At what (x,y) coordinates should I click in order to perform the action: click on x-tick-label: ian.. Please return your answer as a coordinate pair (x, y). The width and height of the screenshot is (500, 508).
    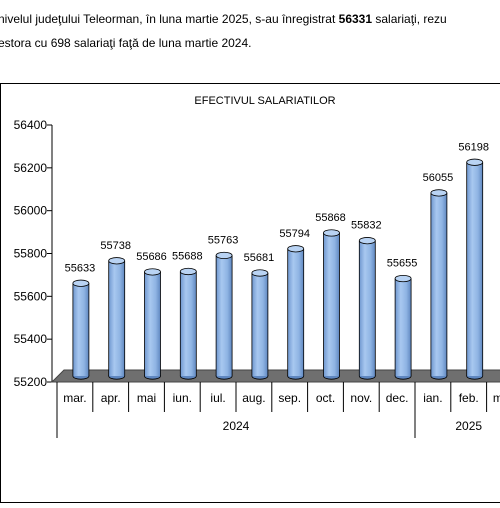
    Looking at the image, I should click on (432, 398).